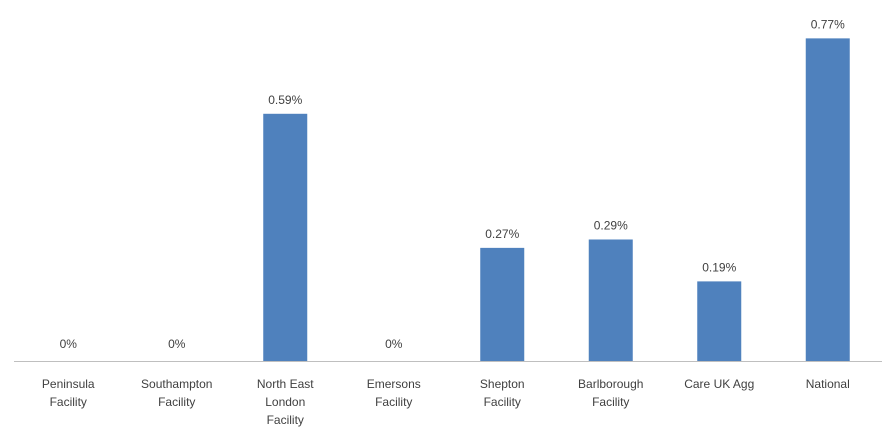  Describe the element at coordinates (176, 384) in the screenshot. I see `category-label-line: Southampton` at that location.